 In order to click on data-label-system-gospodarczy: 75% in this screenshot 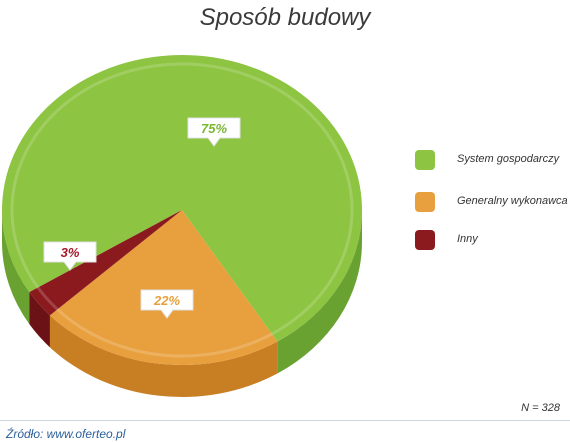, I will do `click(214, 132)`.